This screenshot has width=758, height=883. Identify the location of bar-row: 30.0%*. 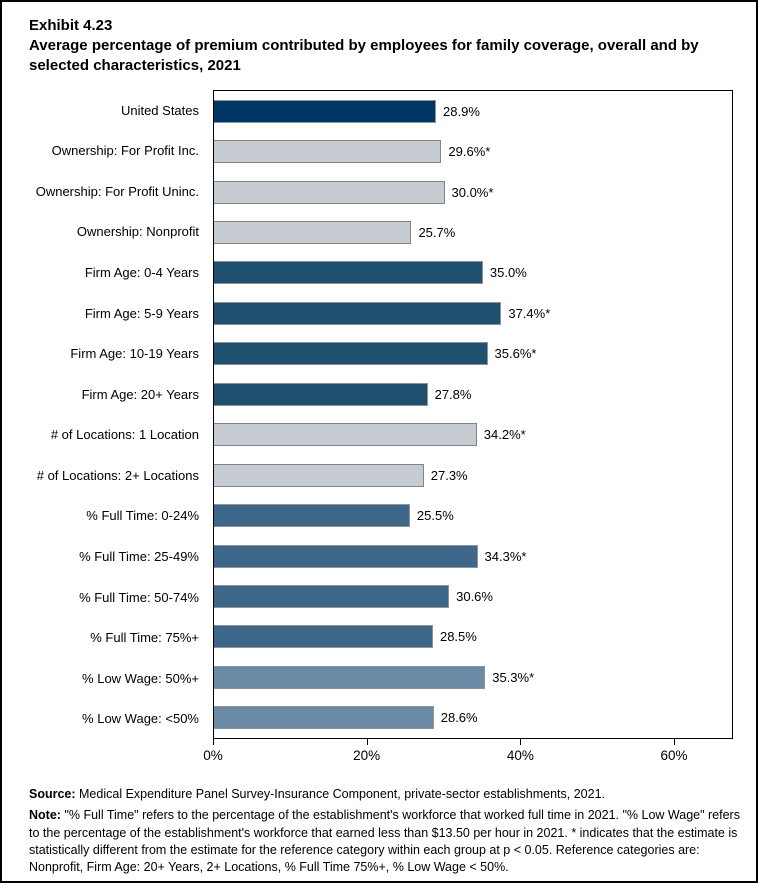
(473, 192).